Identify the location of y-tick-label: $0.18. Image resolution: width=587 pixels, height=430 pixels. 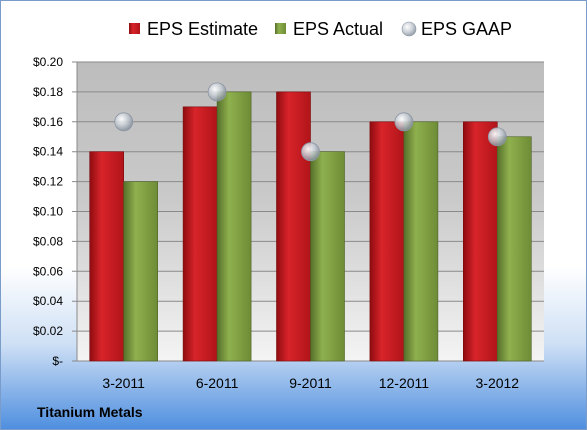
(48, 92).